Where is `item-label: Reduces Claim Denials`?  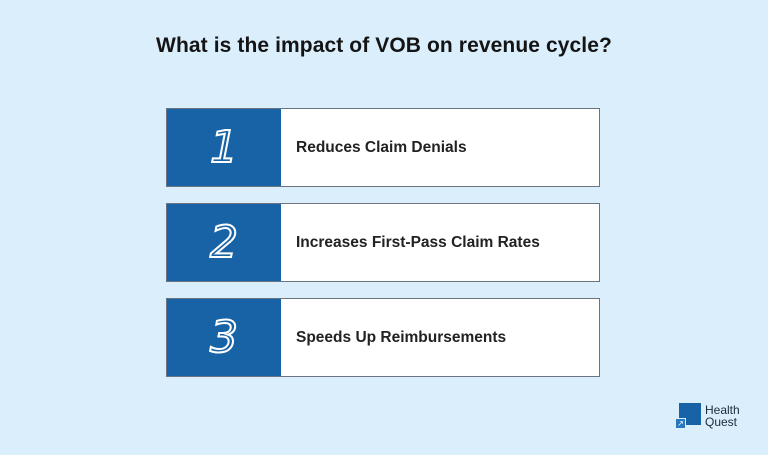
item-label: Reduces Claim Denials is located at coordinates (381, 147).